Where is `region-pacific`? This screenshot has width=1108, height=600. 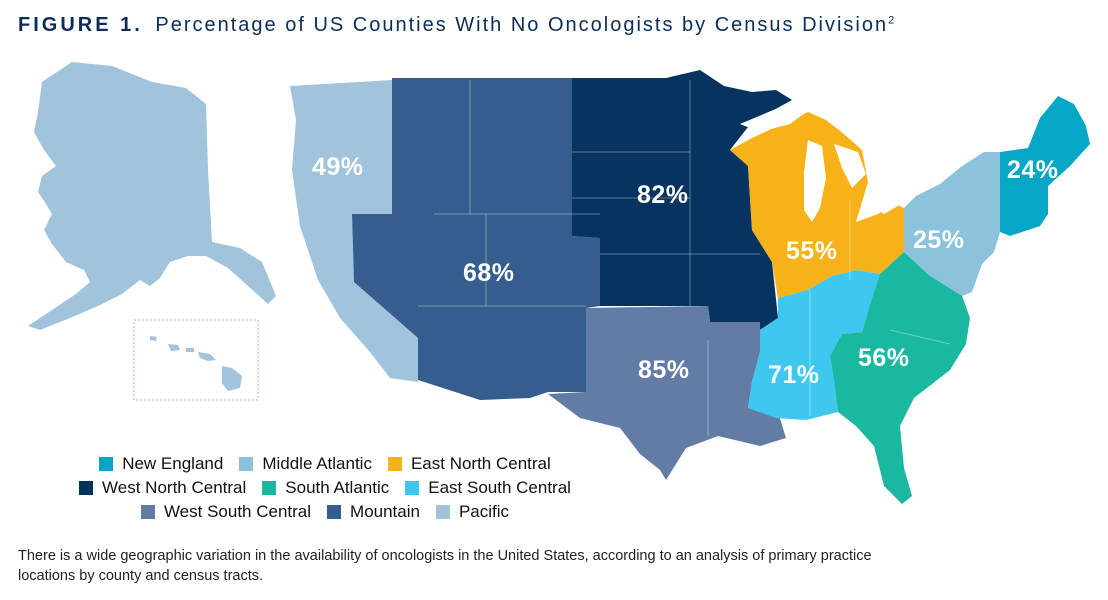 region-pacific is located at coordinates (354, 231).